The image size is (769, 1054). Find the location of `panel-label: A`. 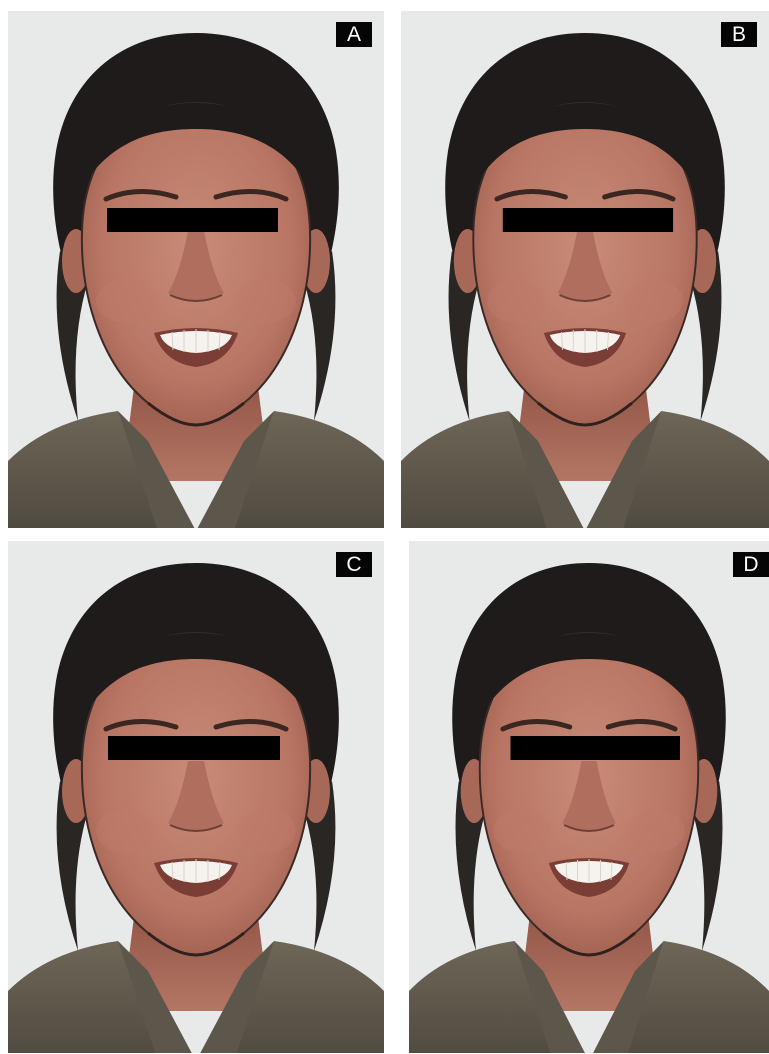

panel-label: A is located at coordinates (354, 34).